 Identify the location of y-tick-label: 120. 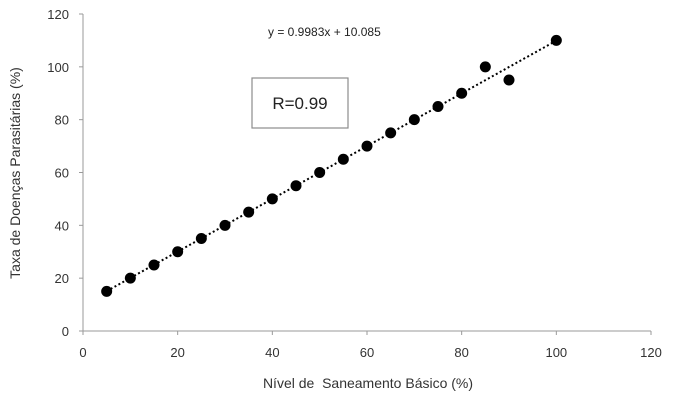
(58, 14).